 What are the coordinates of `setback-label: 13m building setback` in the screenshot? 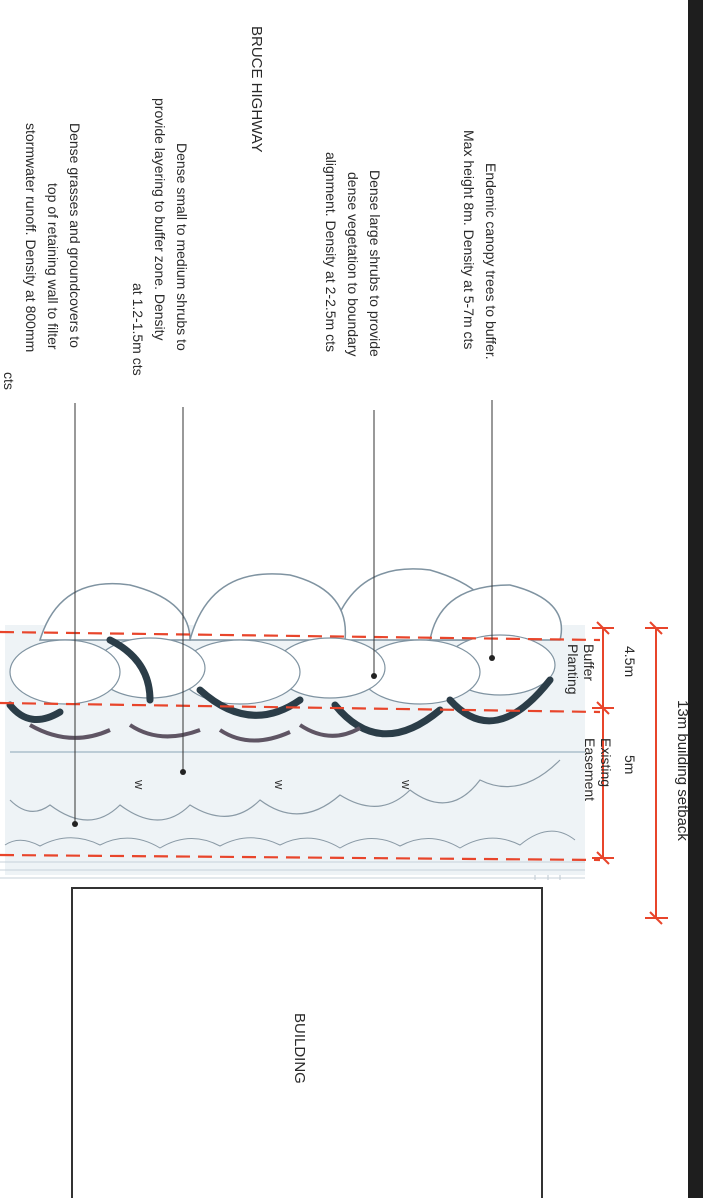 It's located at (682, 770).